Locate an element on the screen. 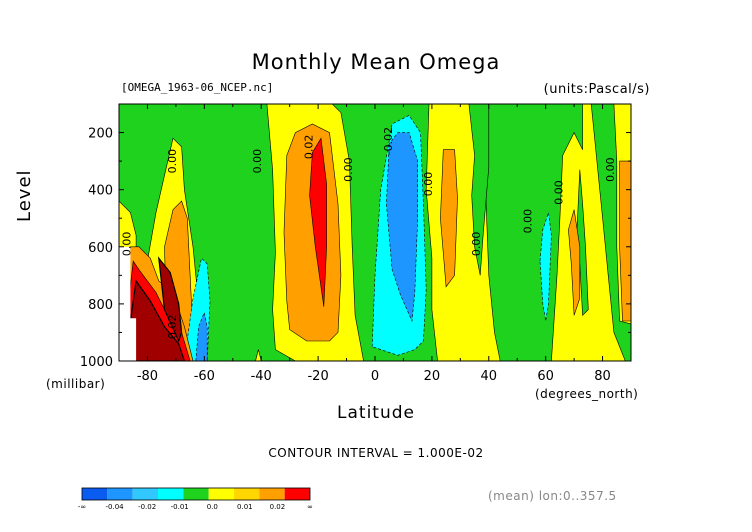 This screenshot has width=752, height=532. units-label: (units:Pascal/s) is located at coordinates (596, 89).